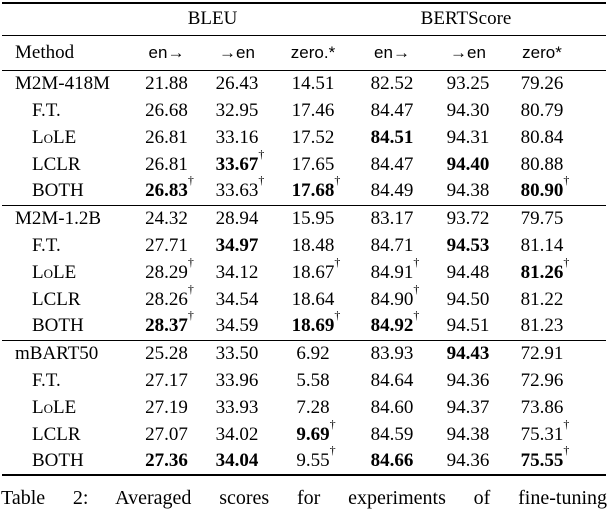 The width and height of the screenshot is (608, 512). I want to click on value-cell: 94.51, so click(468, 326).